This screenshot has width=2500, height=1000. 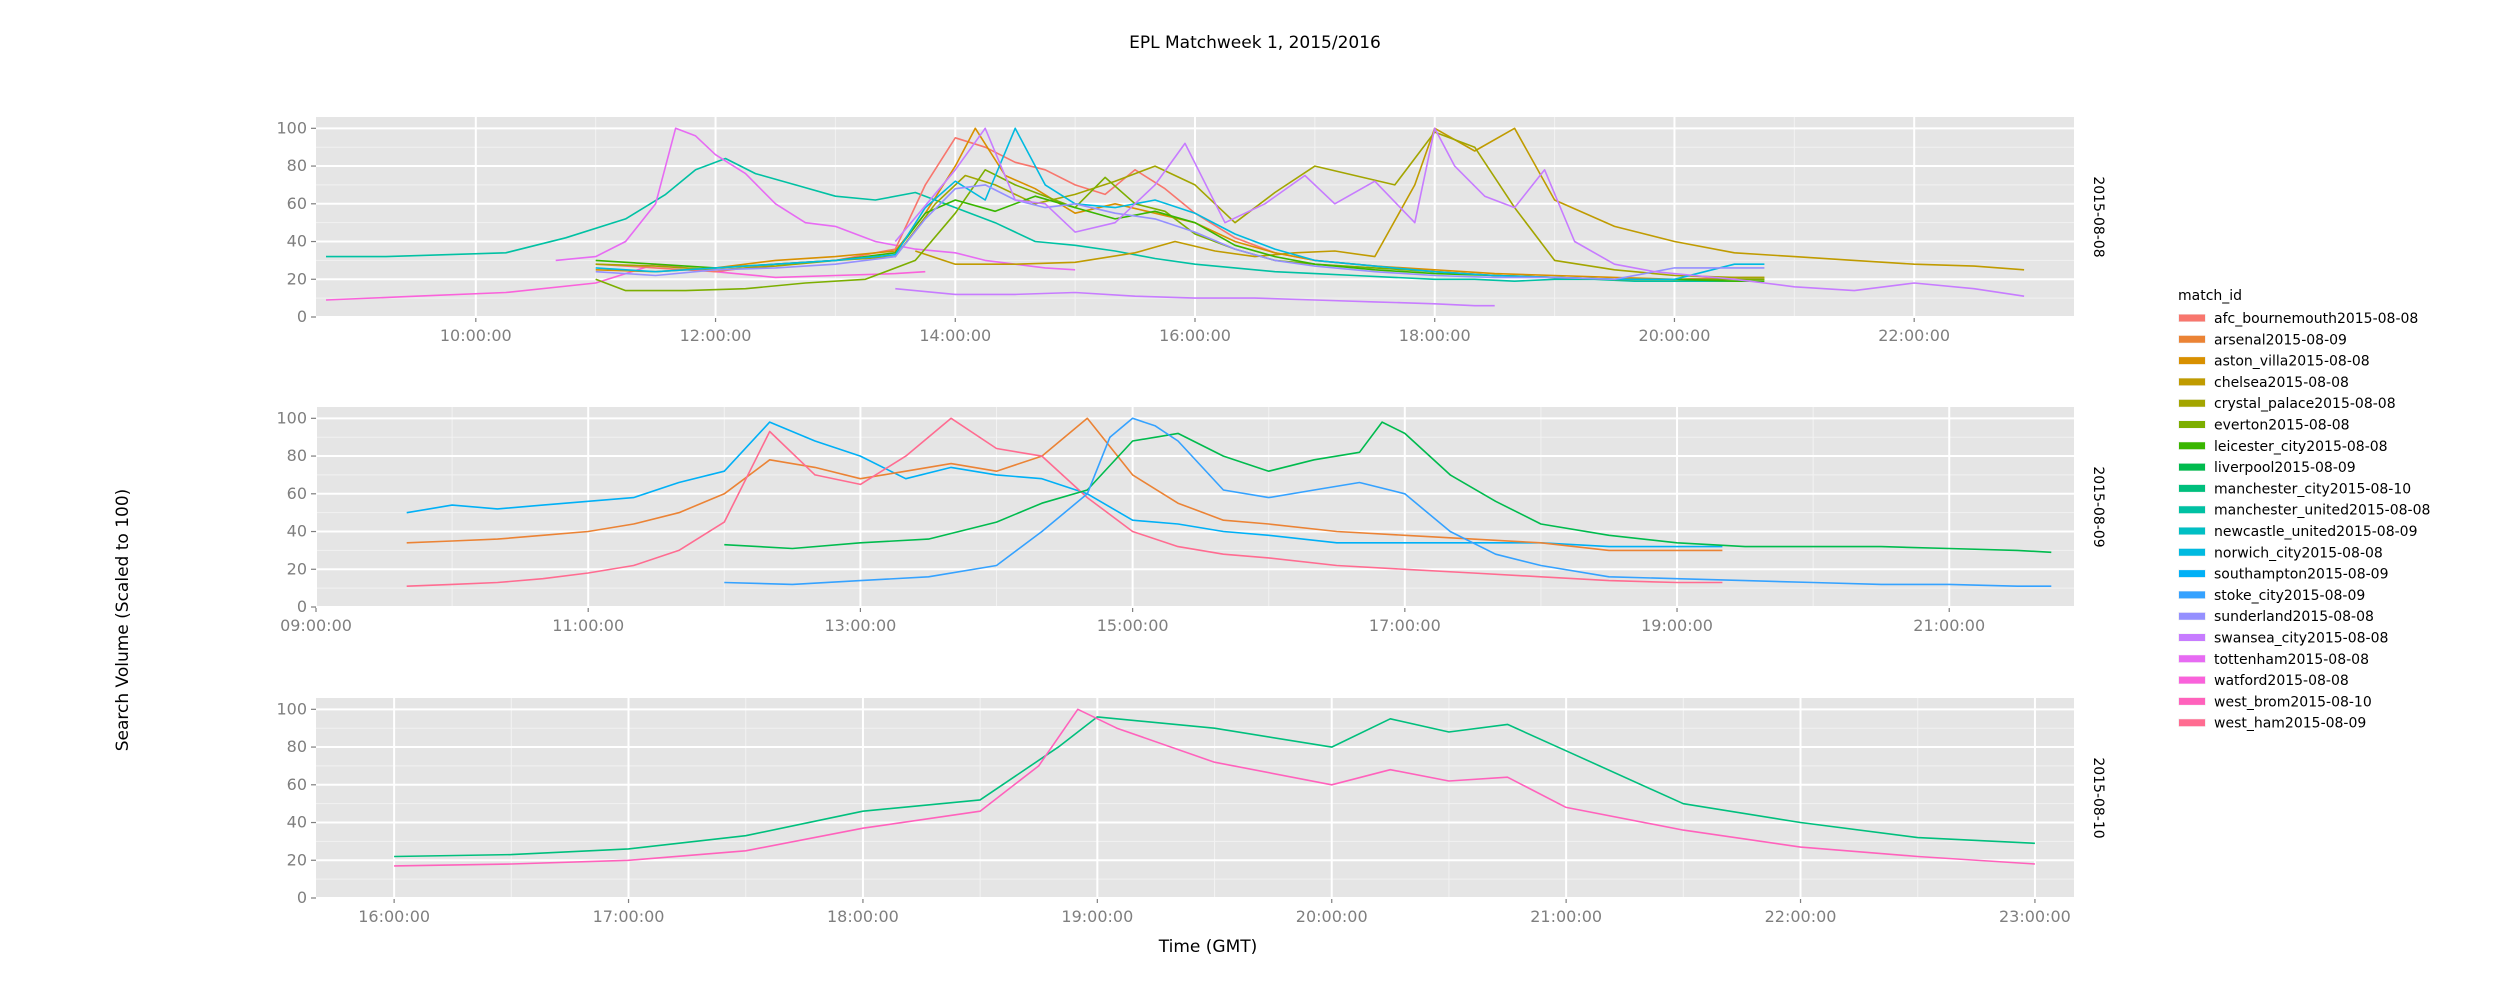 What do you see at coordinates (2035, 916) in the screenshot?
I see `x-tick-label: 23:00:00` at bounding box center [2035, 916].